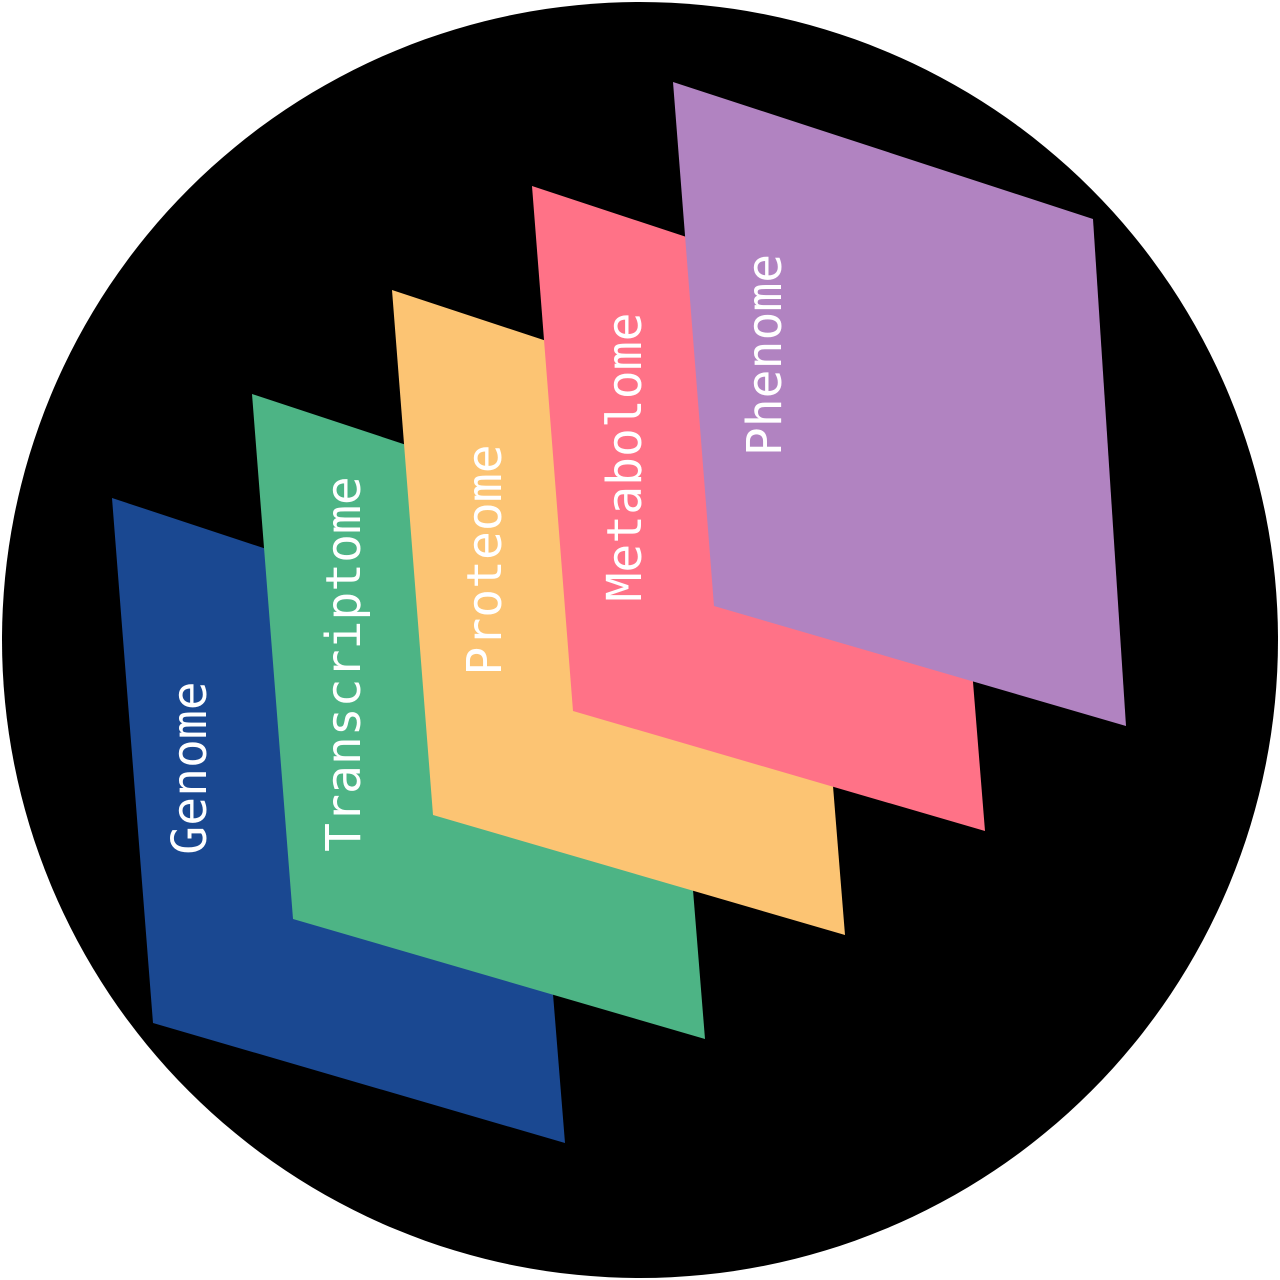 This screenshot has height=1280, width=1280. Describe the element at coordinates (344, 664) in the screenshot. I see `layer-label-transcriptome: Transcriptome` at that location.